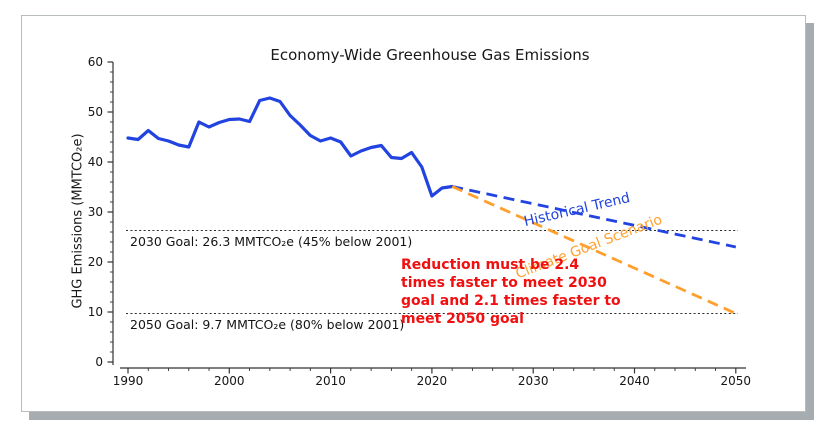 The image size is (822, 427). I want to click on goal-2050-label: 2050 Goal: 9.7 MMTCO₂e (80% below 2001), so click(267, 324).